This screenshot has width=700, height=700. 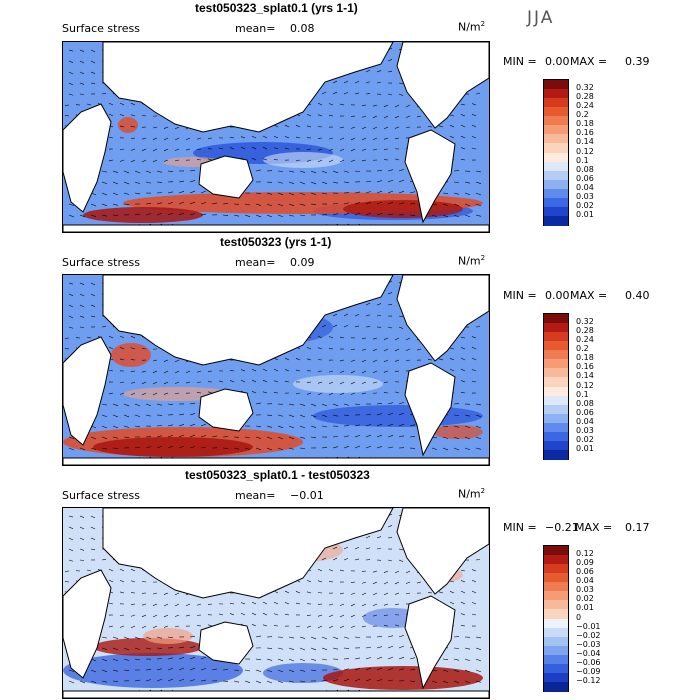 I want to click on panel-2-field: Surface stress, so click(x=101, y=262).